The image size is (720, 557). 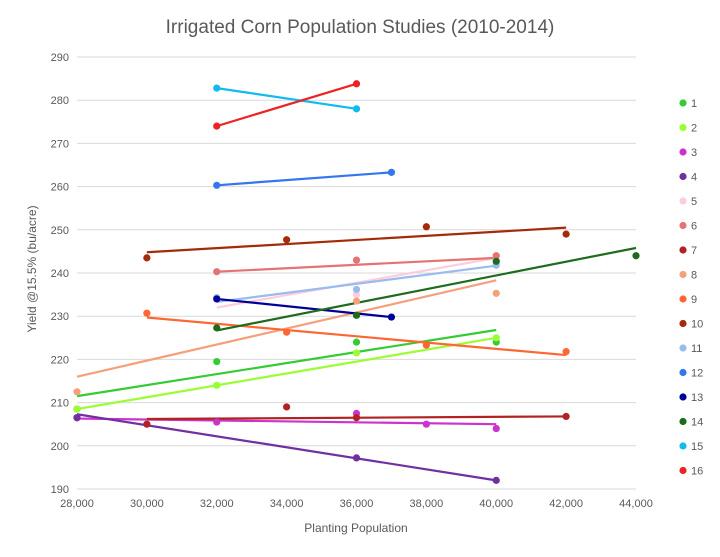 What do you see at coordinates (60, 231) in the screenshot?
I see `y-tick-label: 250` at bounding box center [60, 231].